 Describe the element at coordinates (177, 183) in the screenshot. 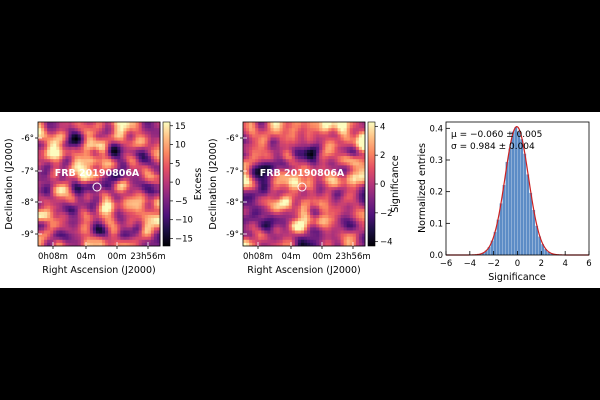

I see `colorbar1-tick-label: 0` at that location.